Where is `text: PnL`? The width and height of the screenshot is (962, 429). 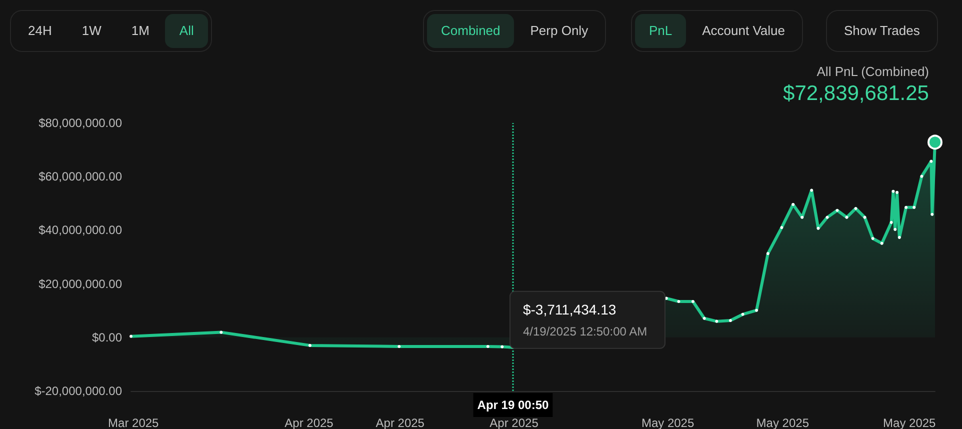 text: PnL is located at coordinates (660, 31).